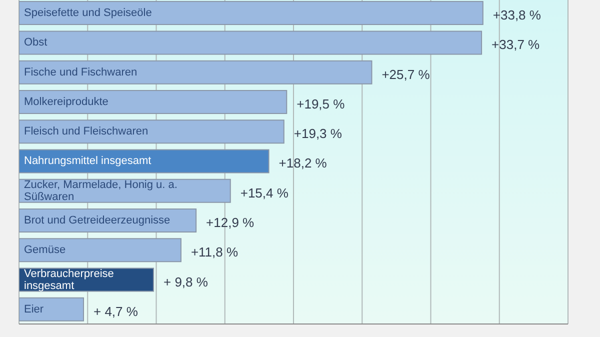 The image size is (600, 337). Describe the element at coordinates (264, 192) in the screenshot. I see `data-label: +15,4 %` at that location.